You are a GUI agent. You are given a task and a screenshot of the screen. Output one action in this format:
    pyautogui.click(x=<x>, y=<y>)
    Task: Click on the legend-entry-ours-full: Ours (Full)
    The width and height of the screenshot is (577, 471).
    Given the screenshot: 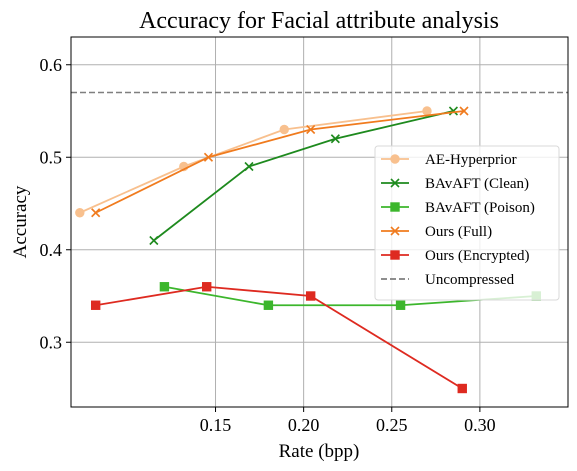 What is the action you would take?
    pyautogui.click(x=436, y=232)
    